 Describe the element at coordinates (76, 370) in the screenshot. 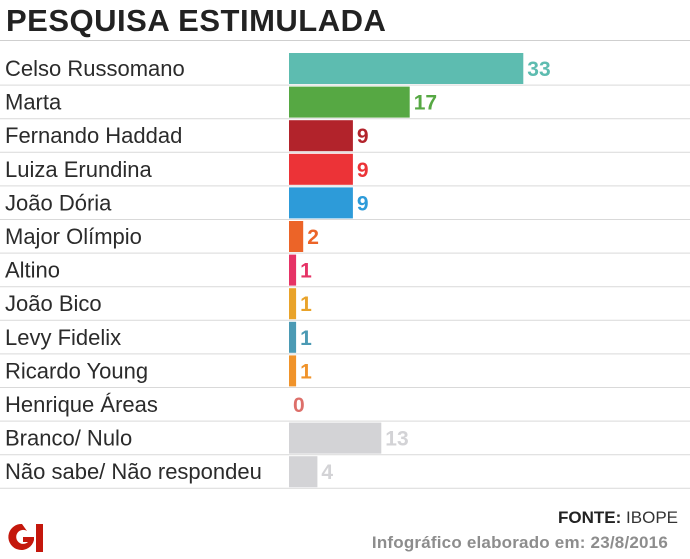

I see `category-label: Ricardo Young` at that location.